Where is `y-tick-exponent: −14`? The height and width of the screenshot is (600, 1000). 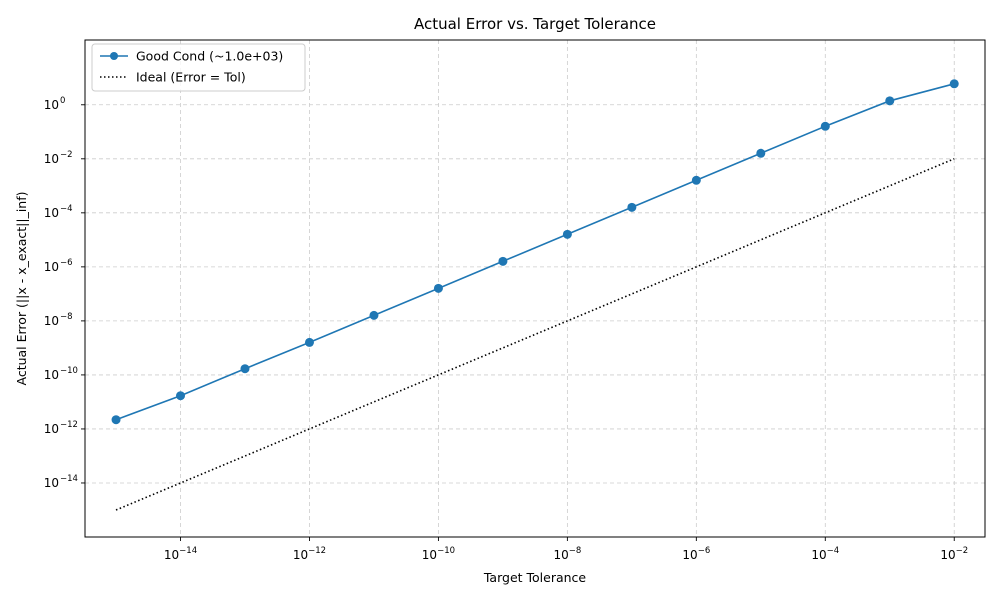
y-tick-exponent: −14 is located at coordinates (69, 479).